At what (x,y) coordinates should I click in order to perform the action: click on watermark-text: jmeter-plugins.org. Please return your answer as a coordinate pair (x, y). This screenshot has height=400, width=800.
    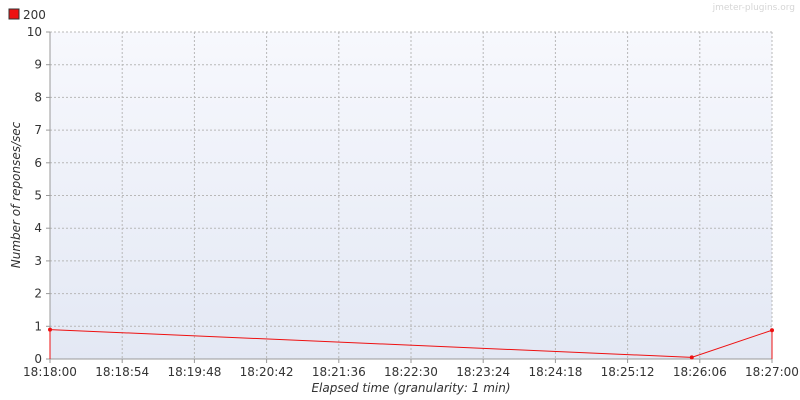
    Looking at the image, I should click on (753, 8).